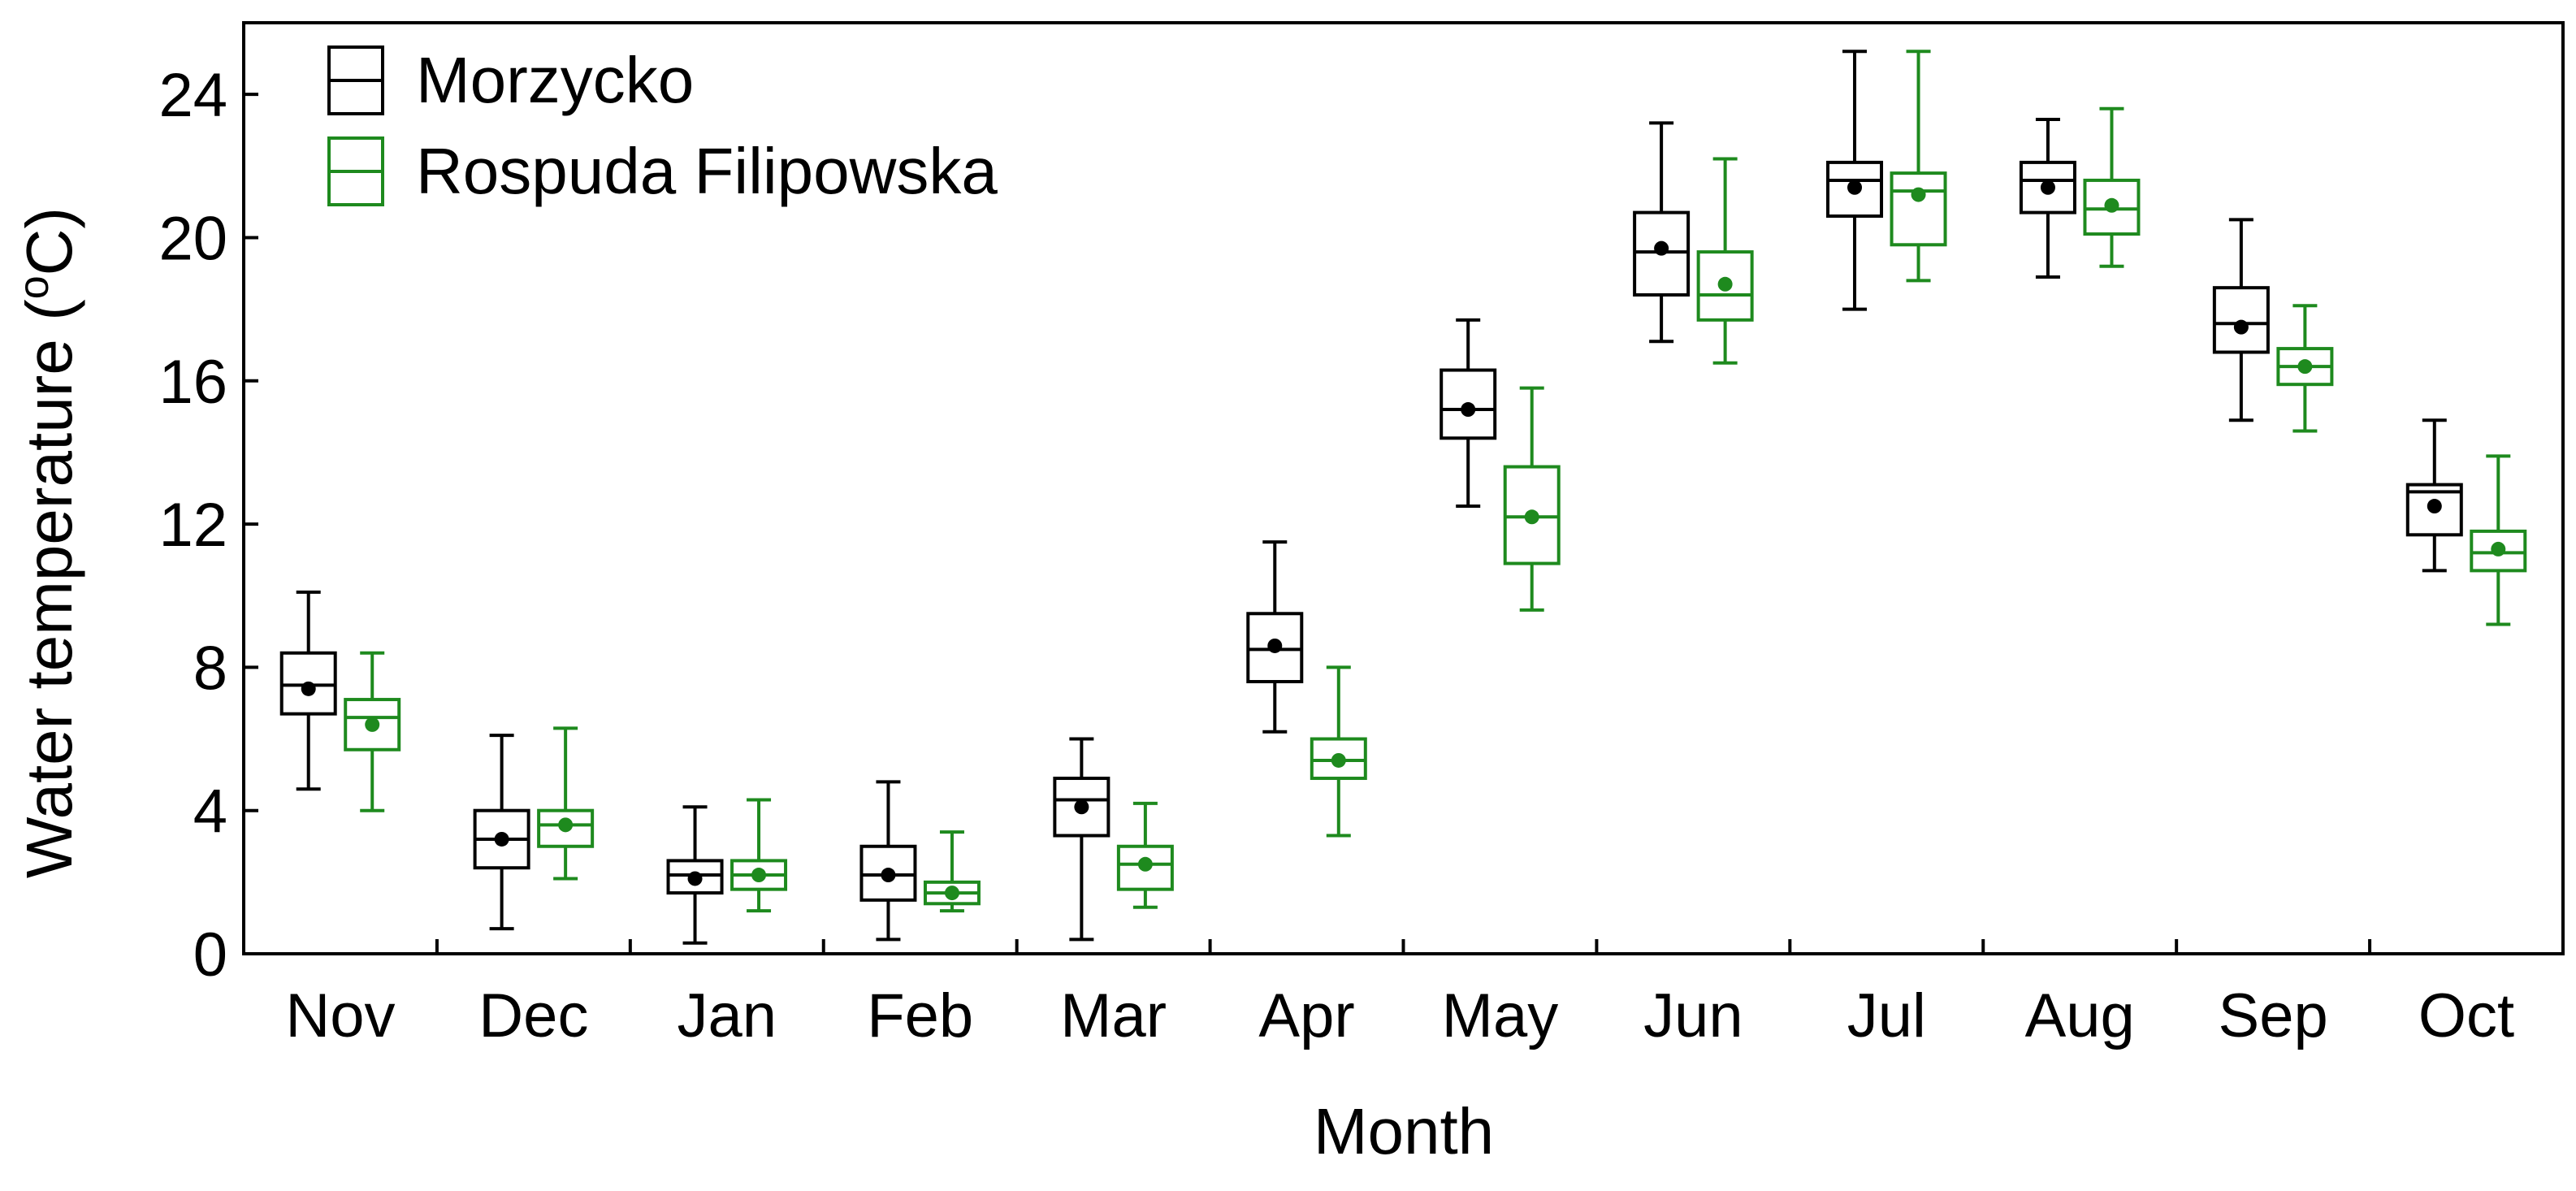 The image size is (2576, 1191). Describe the element at coordinates (533, 1015) in the screenshot. I see `x-tick-label: Dec` at that location.